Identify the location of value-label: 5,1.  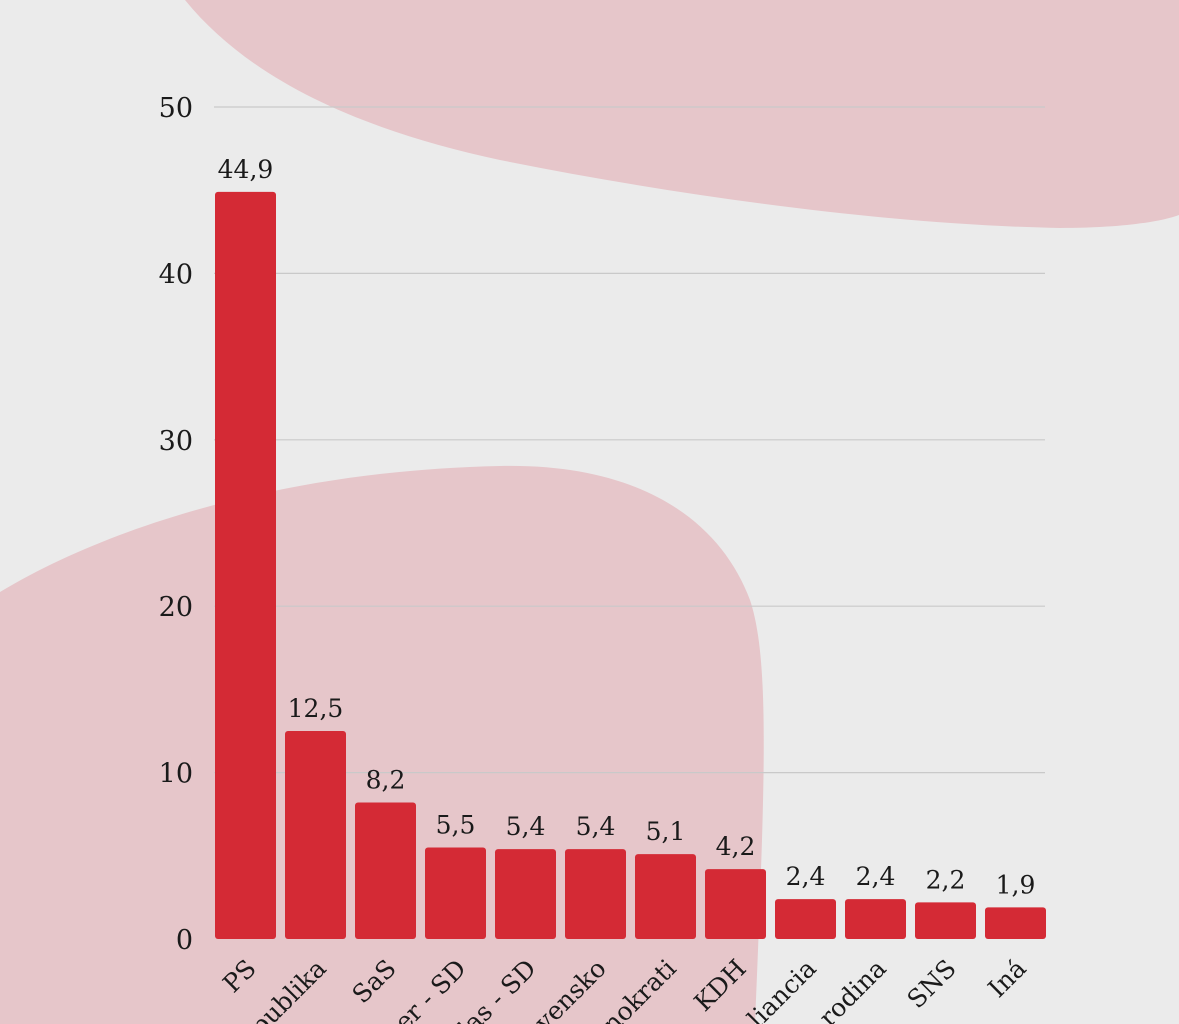
(666, 831).